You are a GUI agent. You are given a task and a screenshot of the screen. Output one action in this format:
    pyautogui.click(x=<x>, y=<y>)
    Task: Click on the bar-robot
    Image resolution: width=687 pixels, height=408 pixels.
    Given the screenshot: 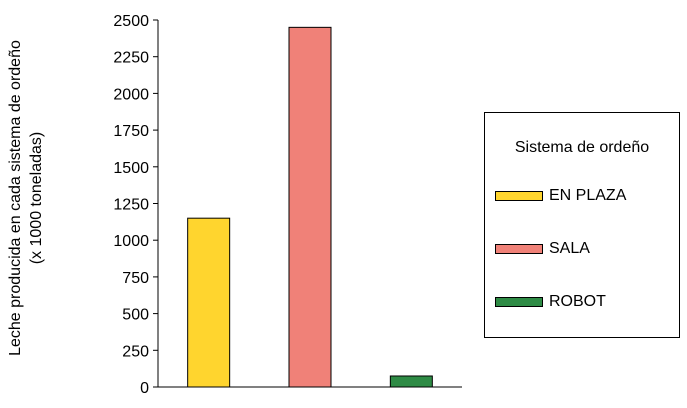 What is the action you would take?
    pyautogui.click(x=411, y=381)
    